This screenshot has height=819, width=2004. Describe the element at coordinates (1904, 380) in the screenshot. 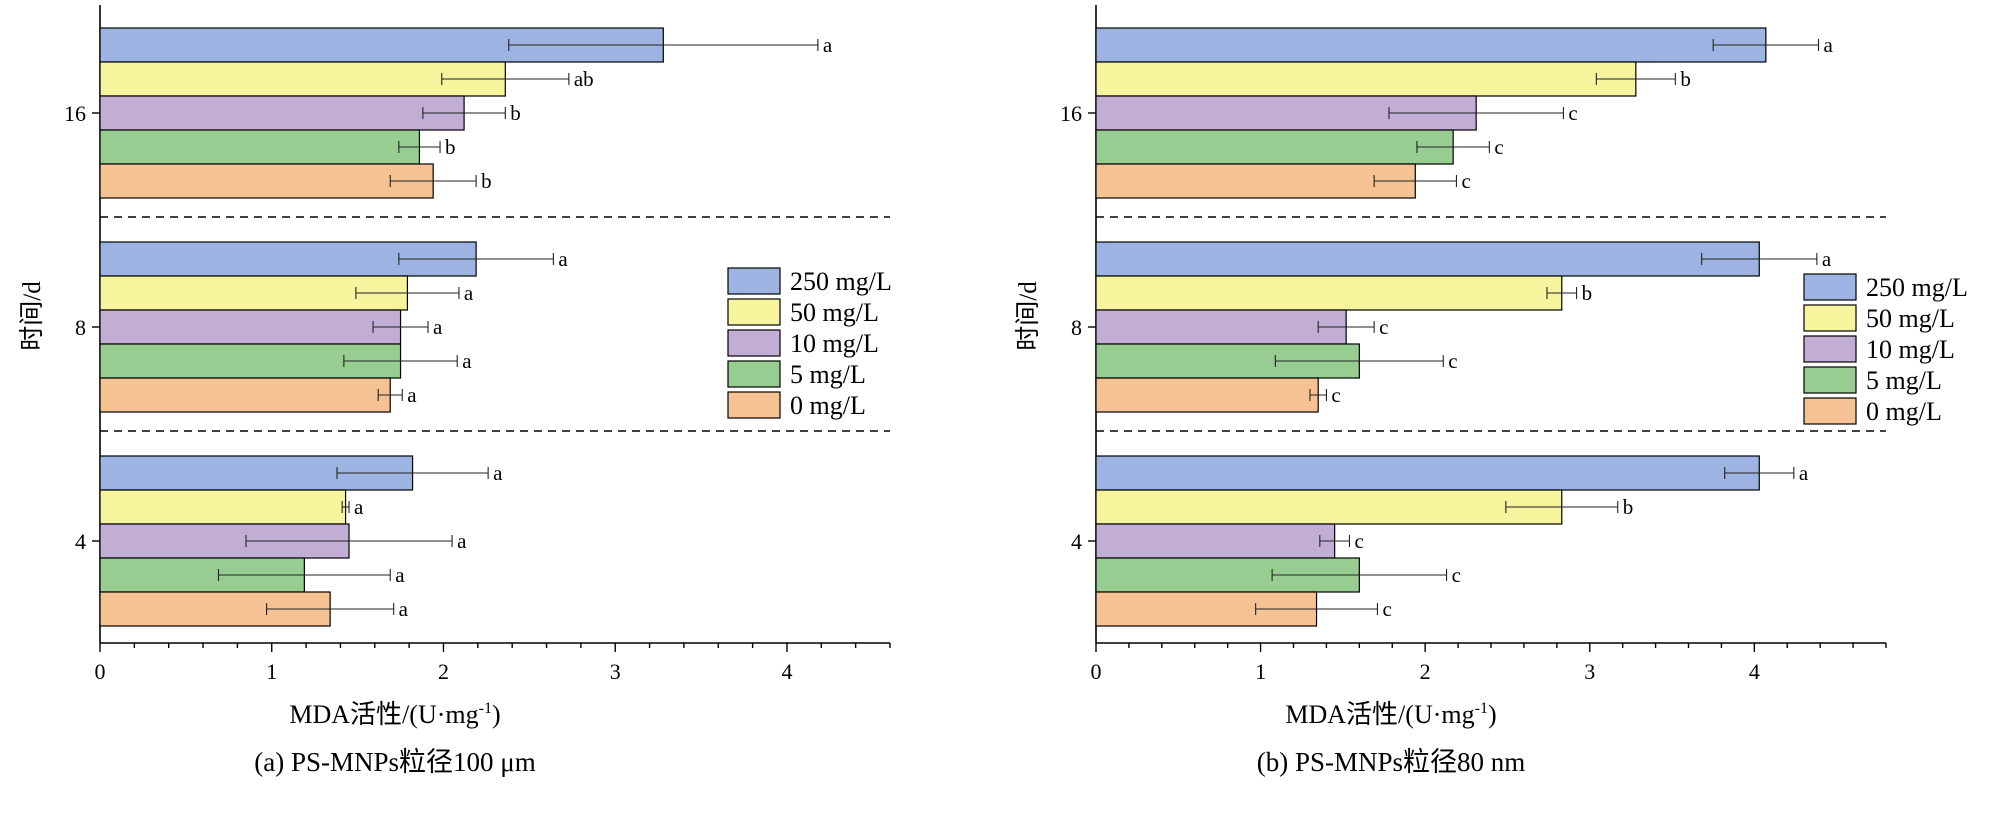

I see `legend-label: 5 mg/L` at that location.